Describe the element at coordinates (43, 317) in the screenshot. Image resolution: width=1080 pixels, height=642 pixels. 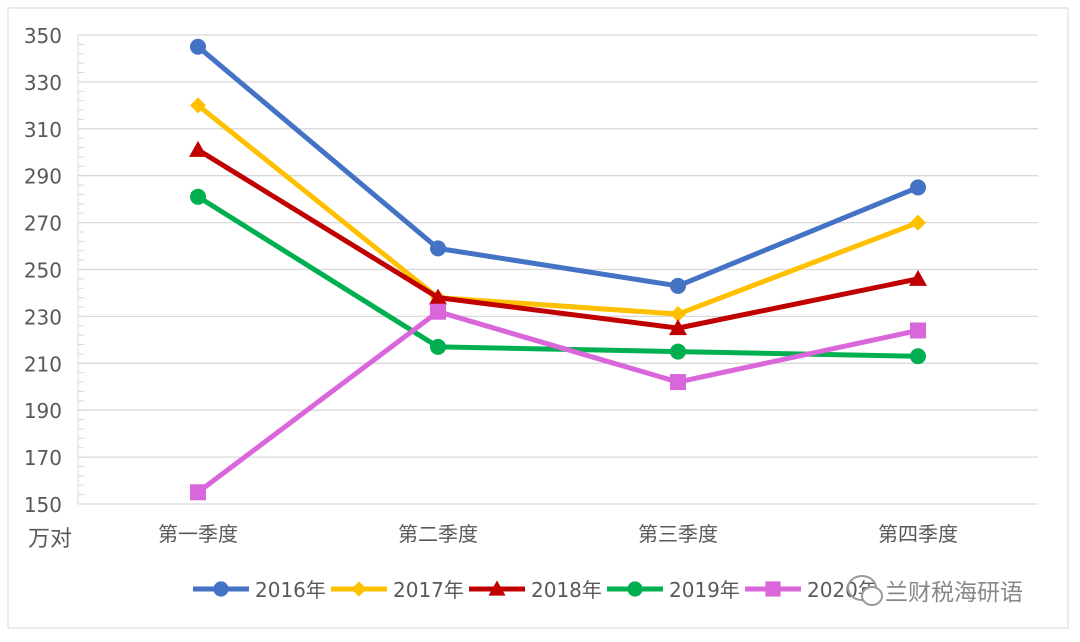
I see `y-tick-label: 230` at that location.